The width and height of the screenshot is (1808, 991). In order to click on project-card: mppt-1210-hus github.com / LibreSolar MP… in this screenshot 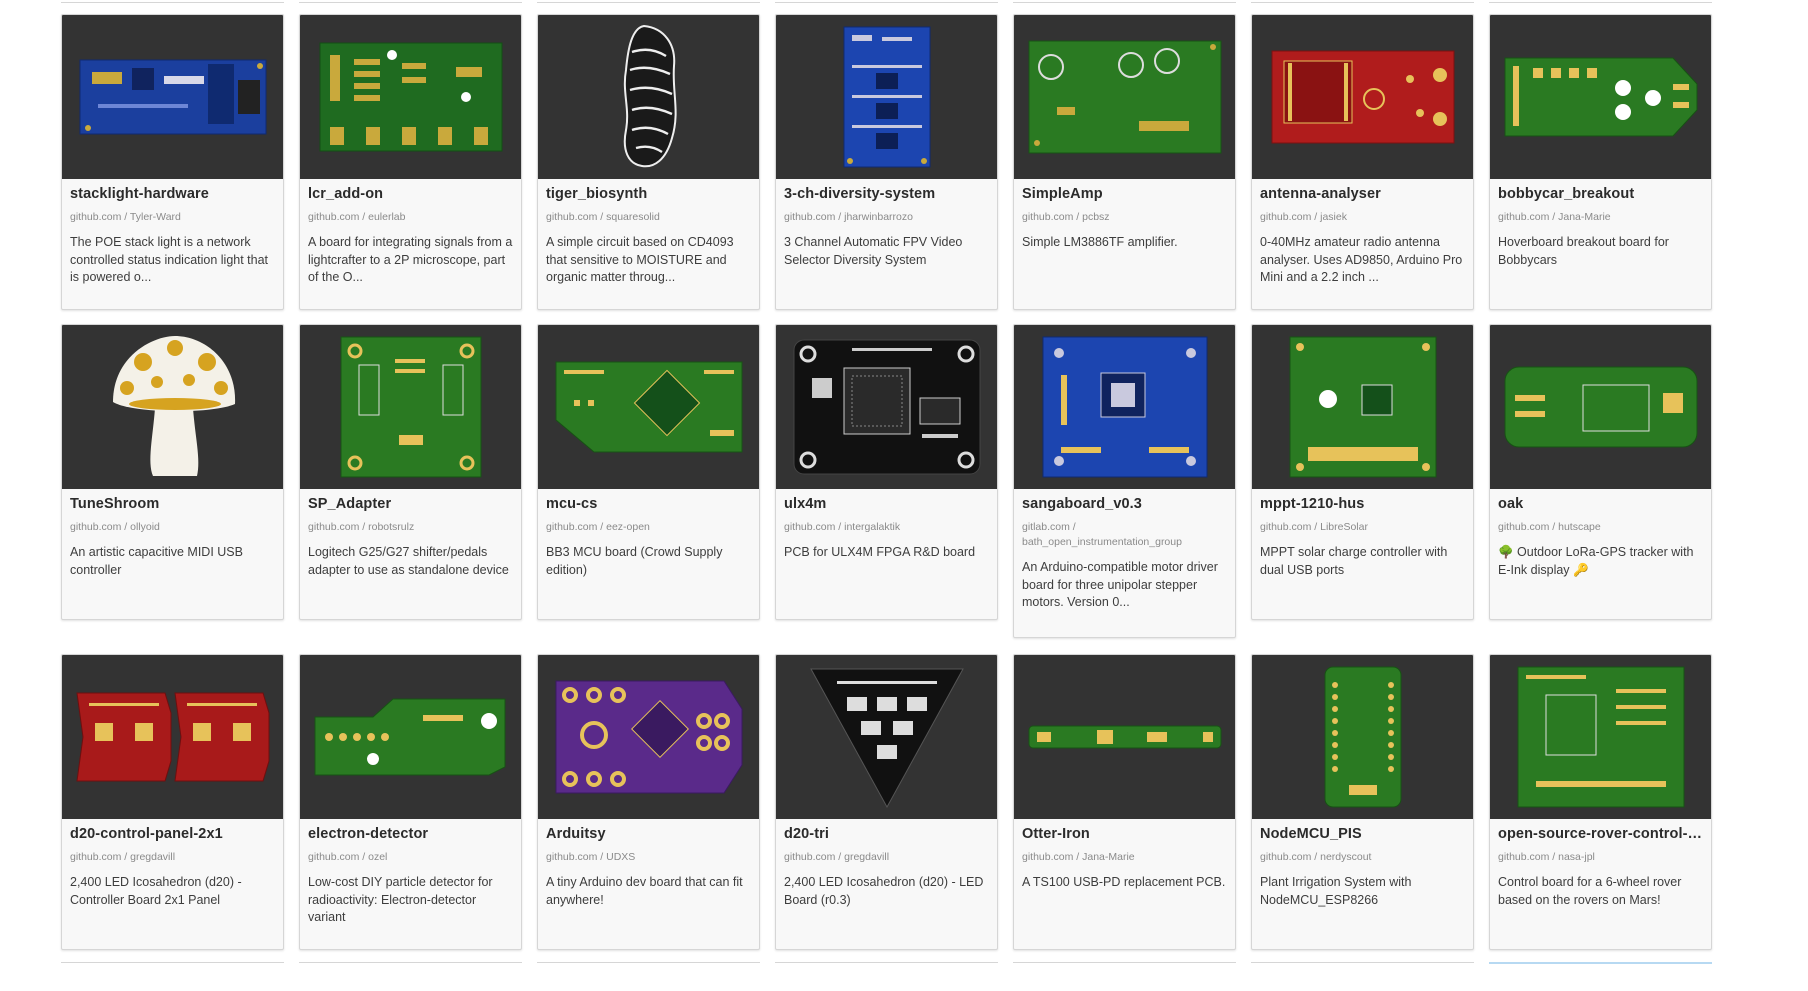, I will do `click(1362, 472)`.